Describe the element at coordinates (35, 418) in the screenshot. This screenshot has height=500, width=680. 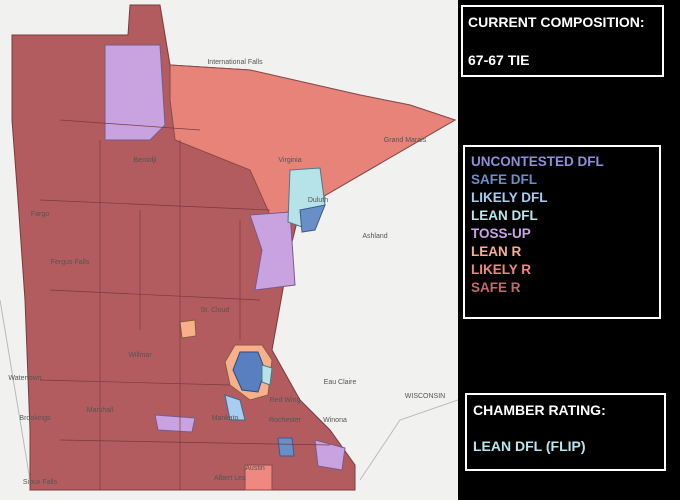
I see `map-label: Brookings` at that location.